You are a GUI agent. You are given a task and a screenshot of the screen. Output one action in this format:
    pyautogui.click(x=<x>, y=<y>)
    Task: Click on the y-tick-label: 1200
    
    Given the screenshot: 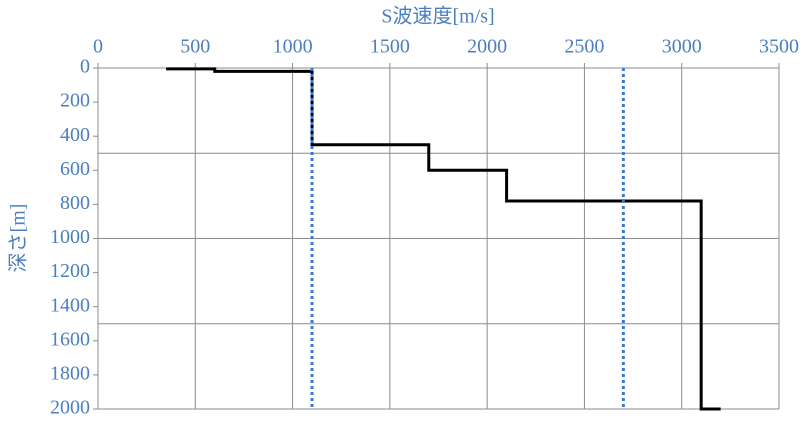 What is the action you would take?
    pyautogui.click(x=70, y=271)
    